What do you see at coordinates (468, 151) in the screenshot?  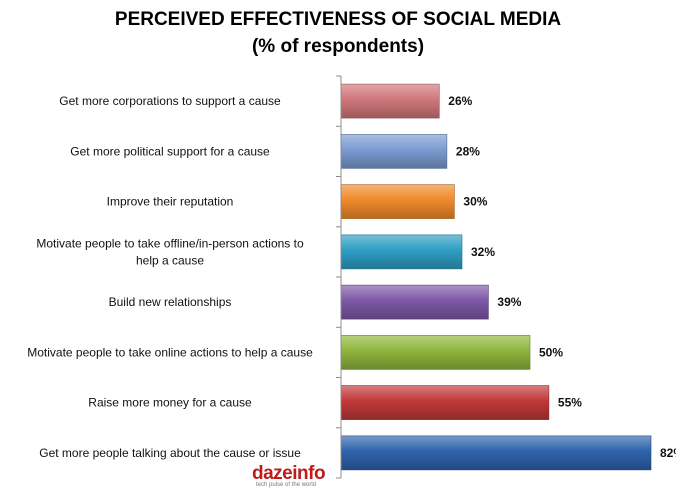 I see `value-label-2: 28%` at bounding box center [468, 151].